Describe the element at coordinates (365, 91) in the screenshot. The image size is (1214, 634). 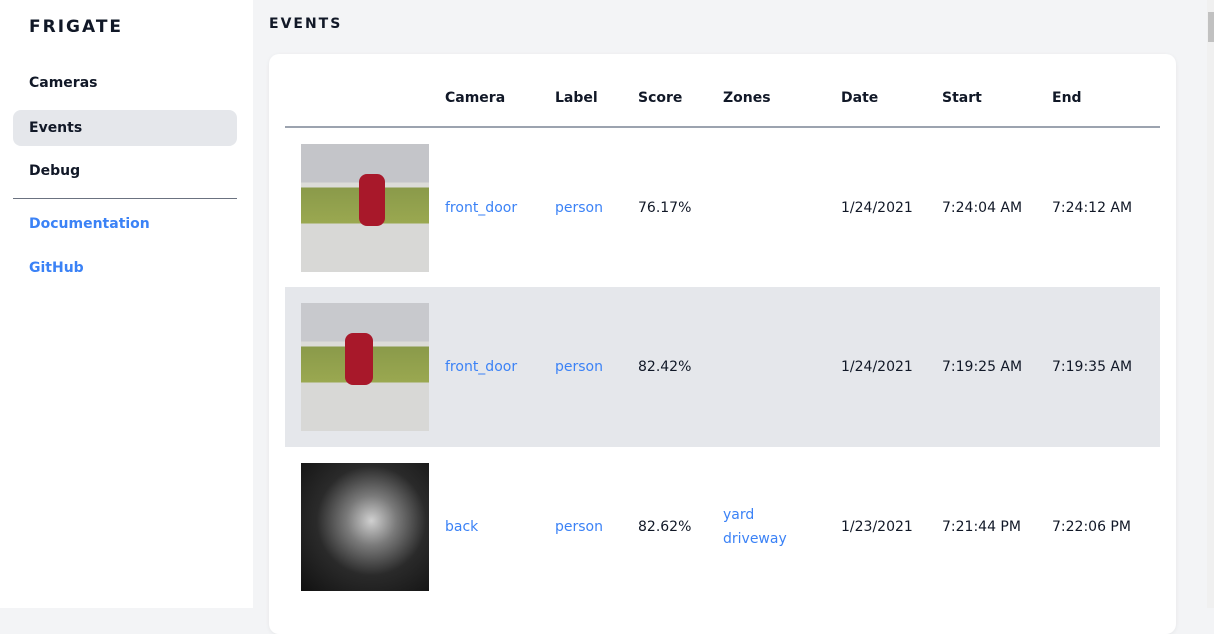
I see `col-thumbnail` at that location.